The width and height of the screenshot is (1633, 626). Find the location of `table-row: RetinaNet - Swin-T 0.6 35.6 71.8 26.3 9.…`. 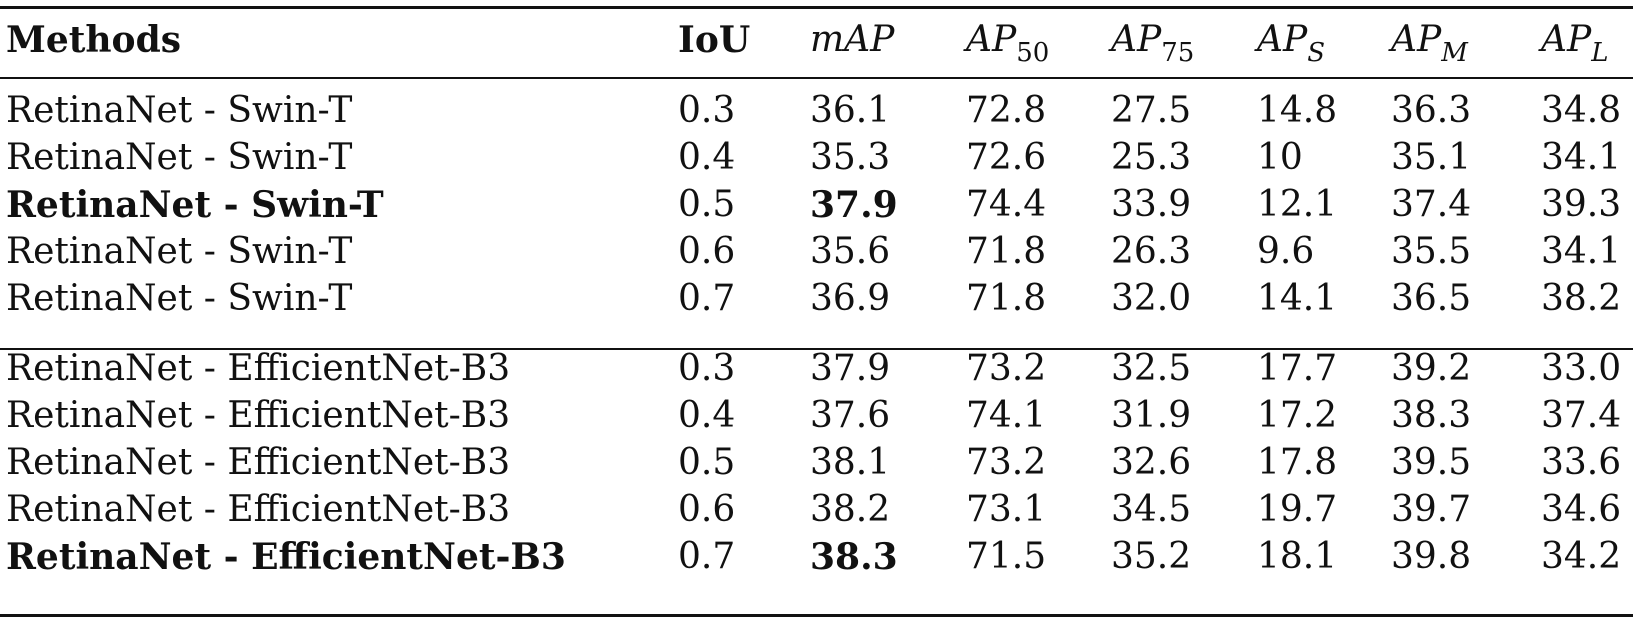

table-row: RetinaNet - Swin-T 0.6 35.6 71.8 26.3 9.… is located at coordinates (816, 252).